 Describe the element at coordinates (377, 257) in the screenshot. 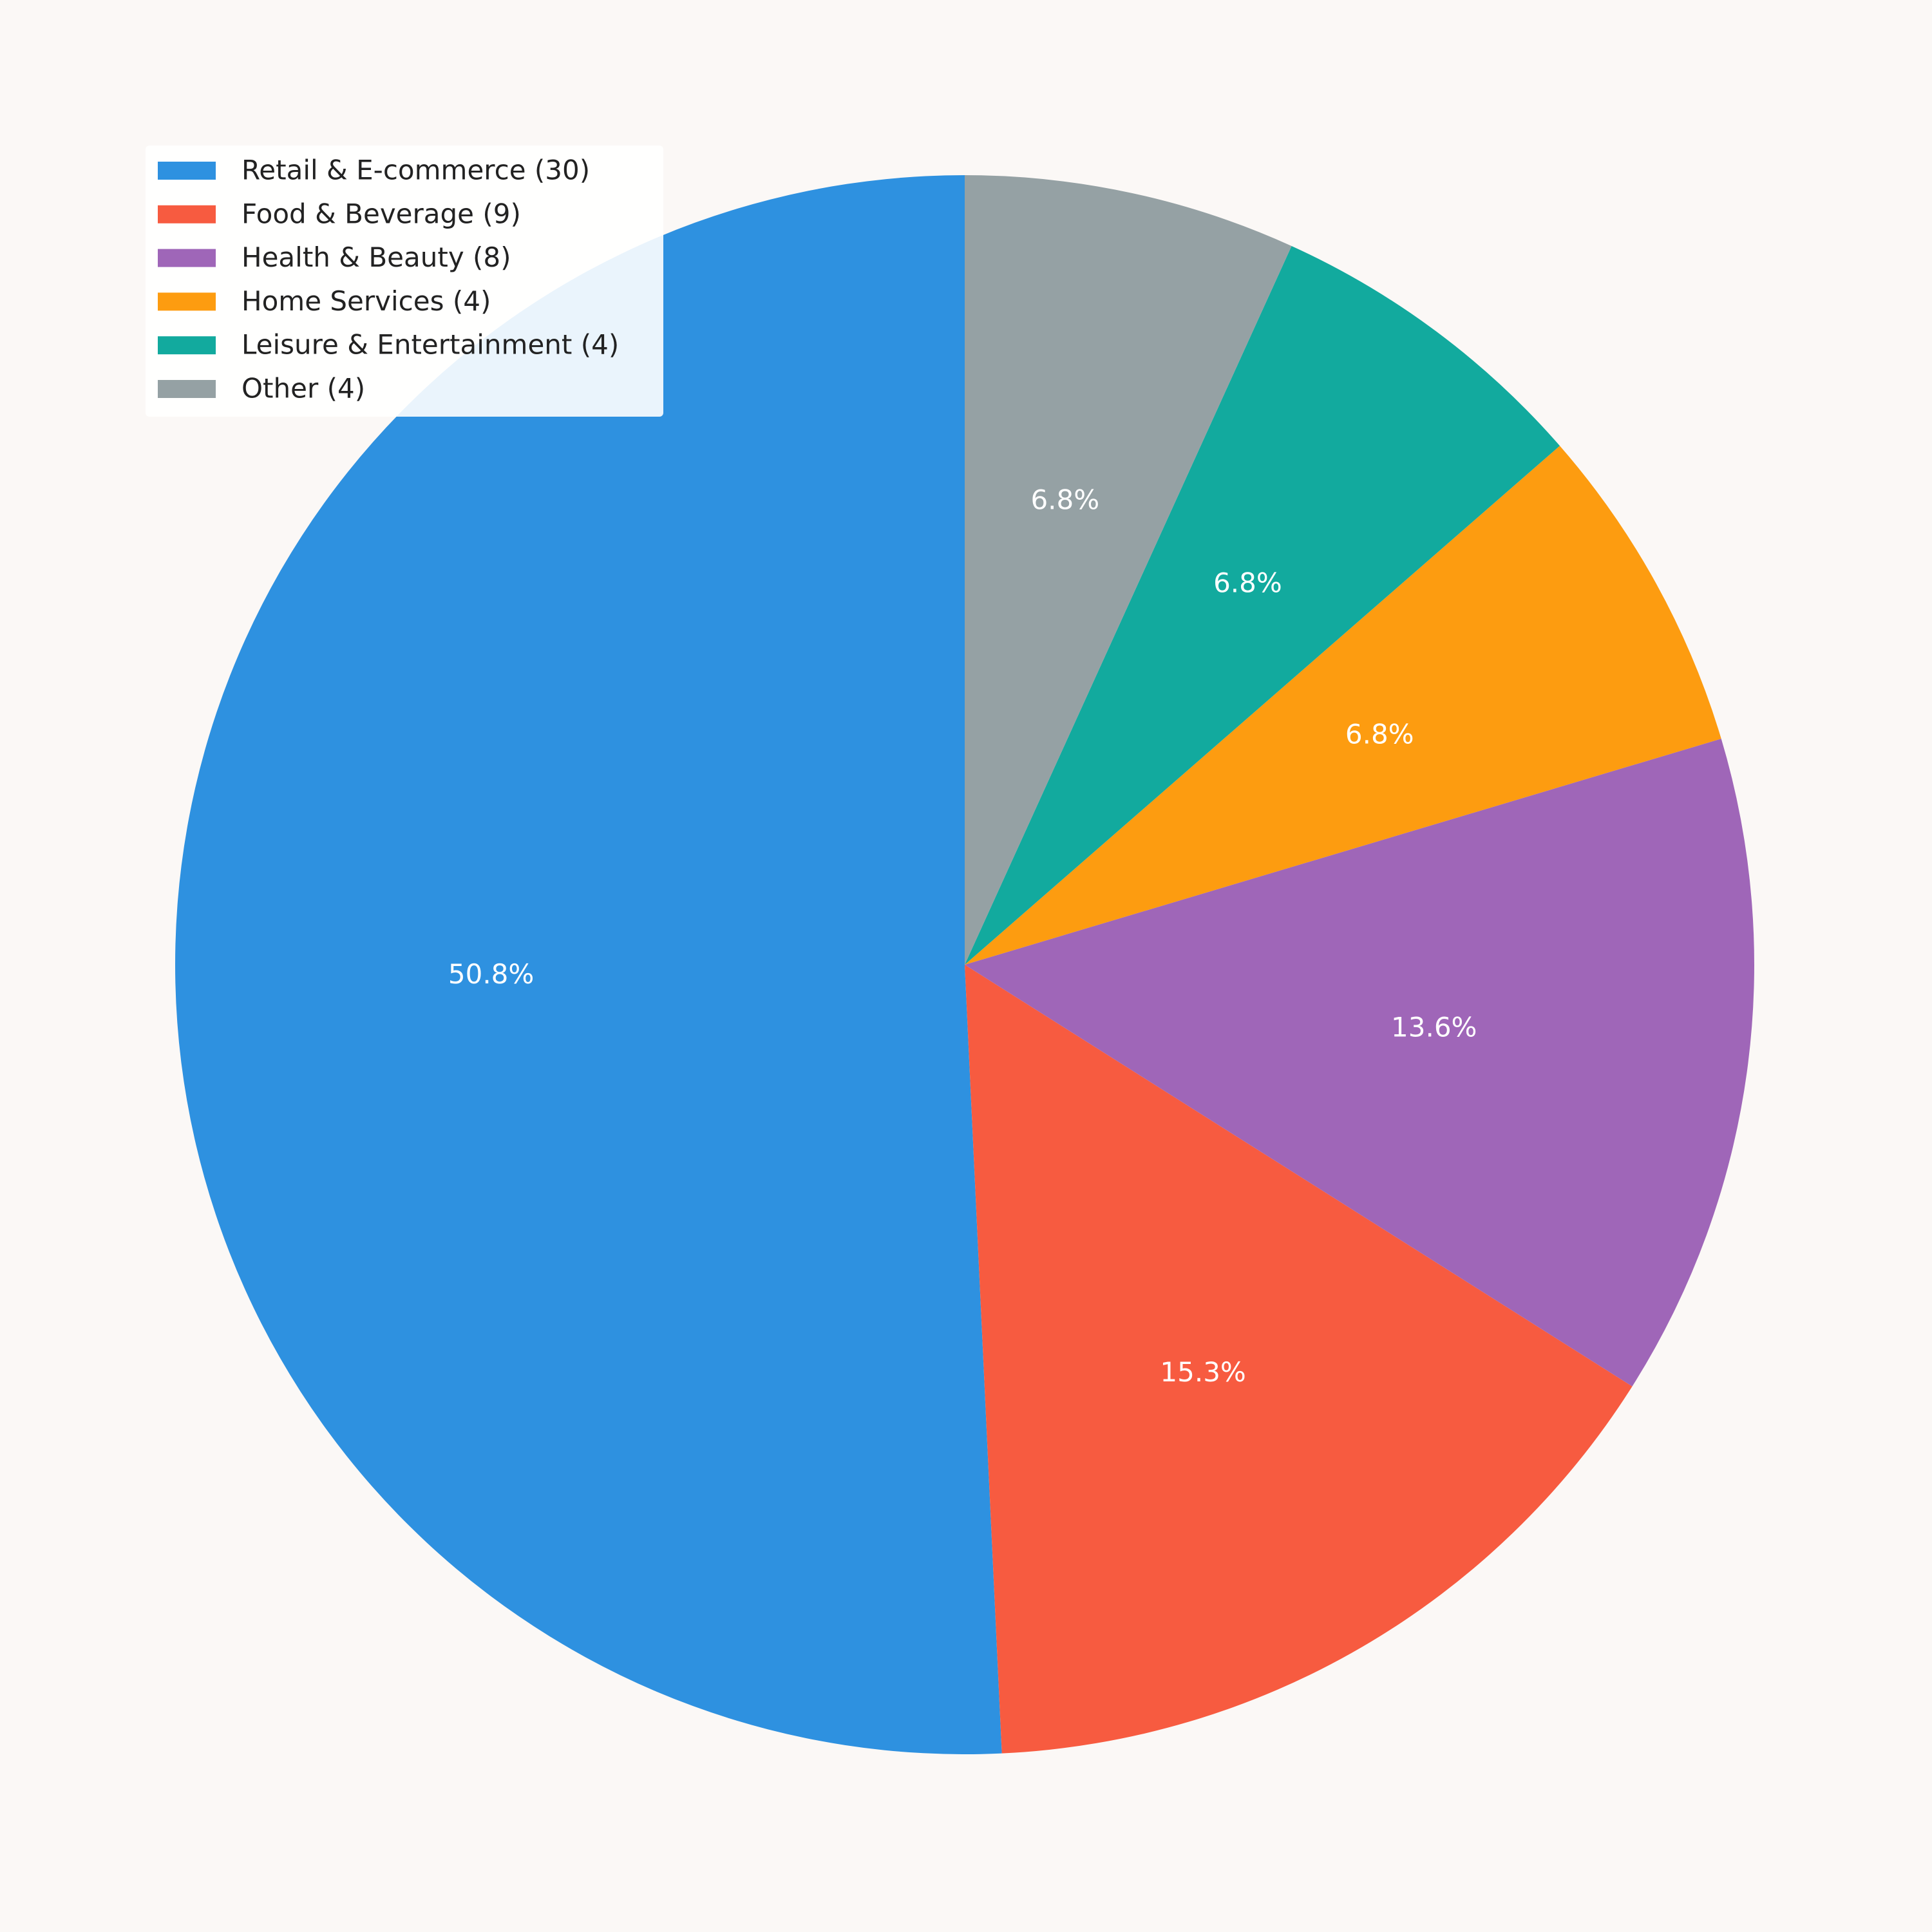

I see `legend-label: Health & Beauty (8)` at that location.